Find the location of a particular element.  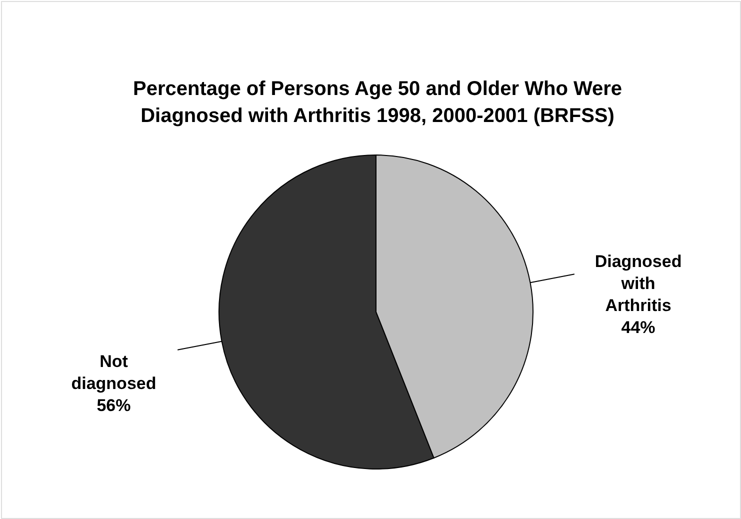

data-label: 44% is located at coordinates (638, 327).